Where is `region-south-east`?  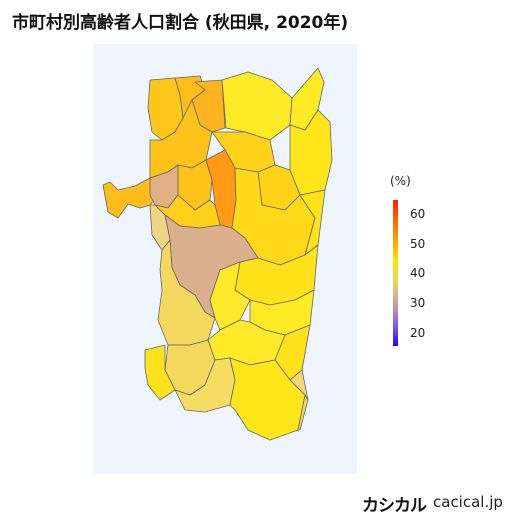 region-south-east is located at coordinates (303, 412).